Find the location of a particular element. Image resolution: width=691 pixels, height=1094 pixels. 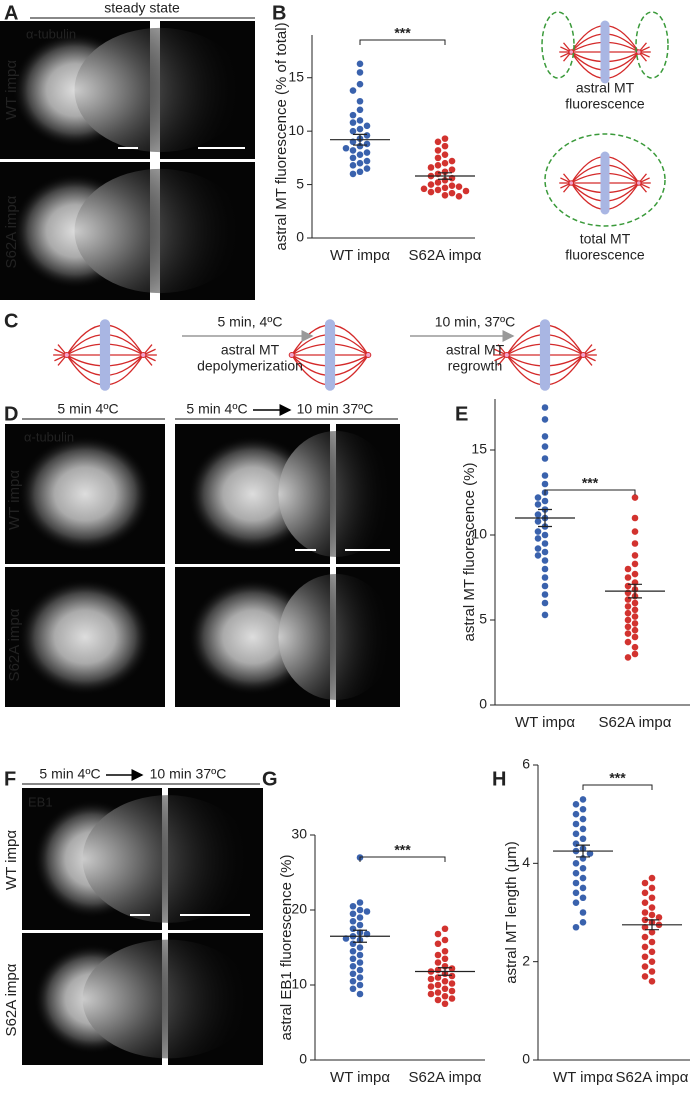

diagram-label: astral MT is located at coordinates (605, 88).